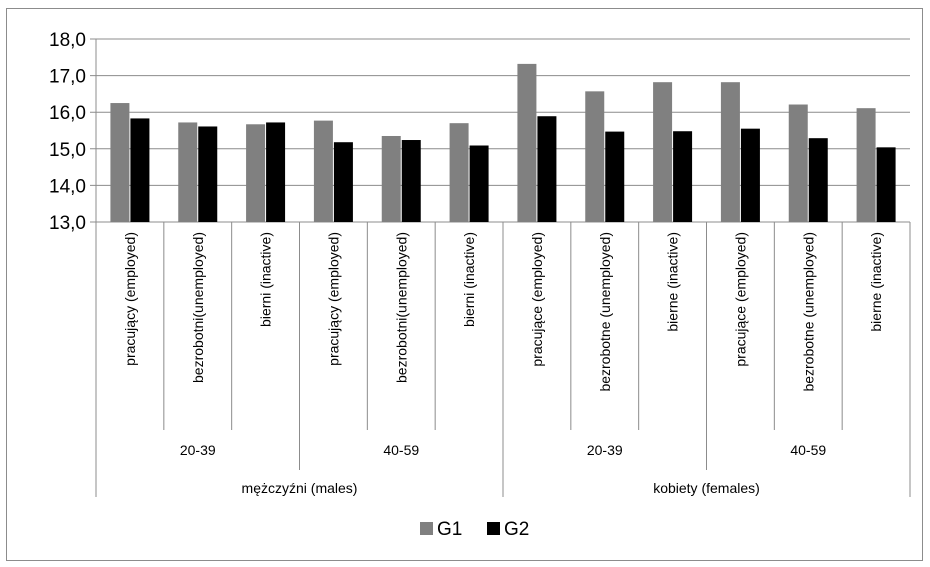  I want to click on legend-swatch-g2, so click(493, 528).